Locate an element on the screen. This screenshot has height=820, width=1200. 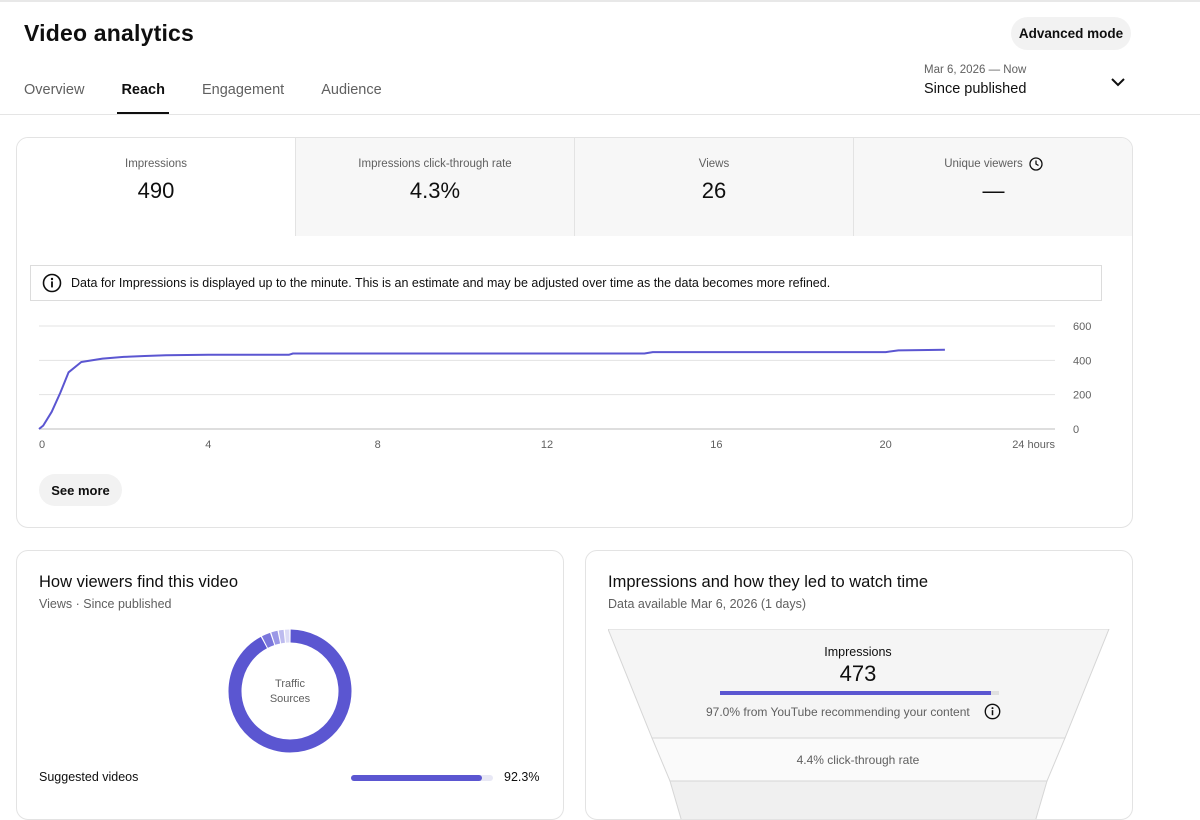
recommend-bar-track is located at coordinates (859, 693).